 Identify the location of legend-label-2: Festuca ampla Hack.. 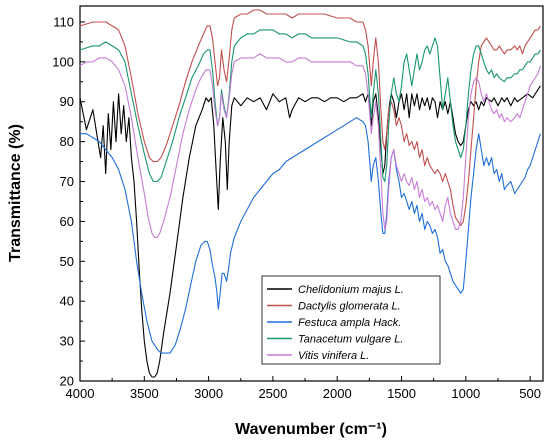
(349, 323).